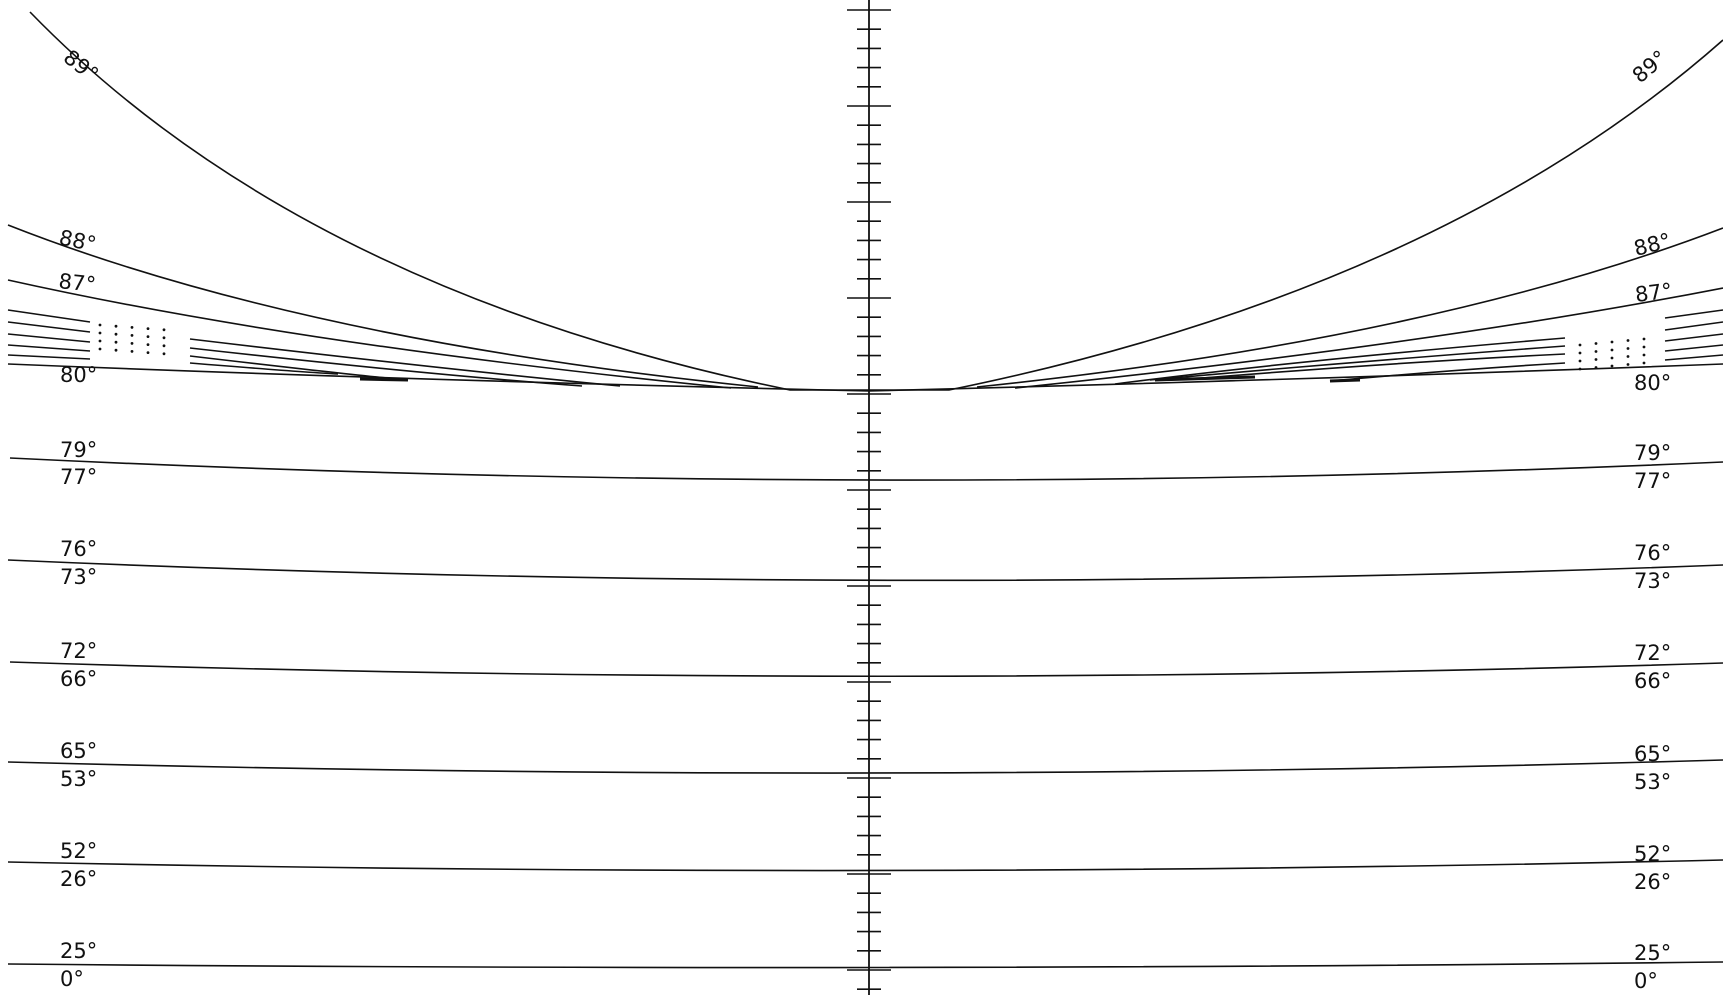  I want to click on label-66-left: 66°, so click(78, 679).